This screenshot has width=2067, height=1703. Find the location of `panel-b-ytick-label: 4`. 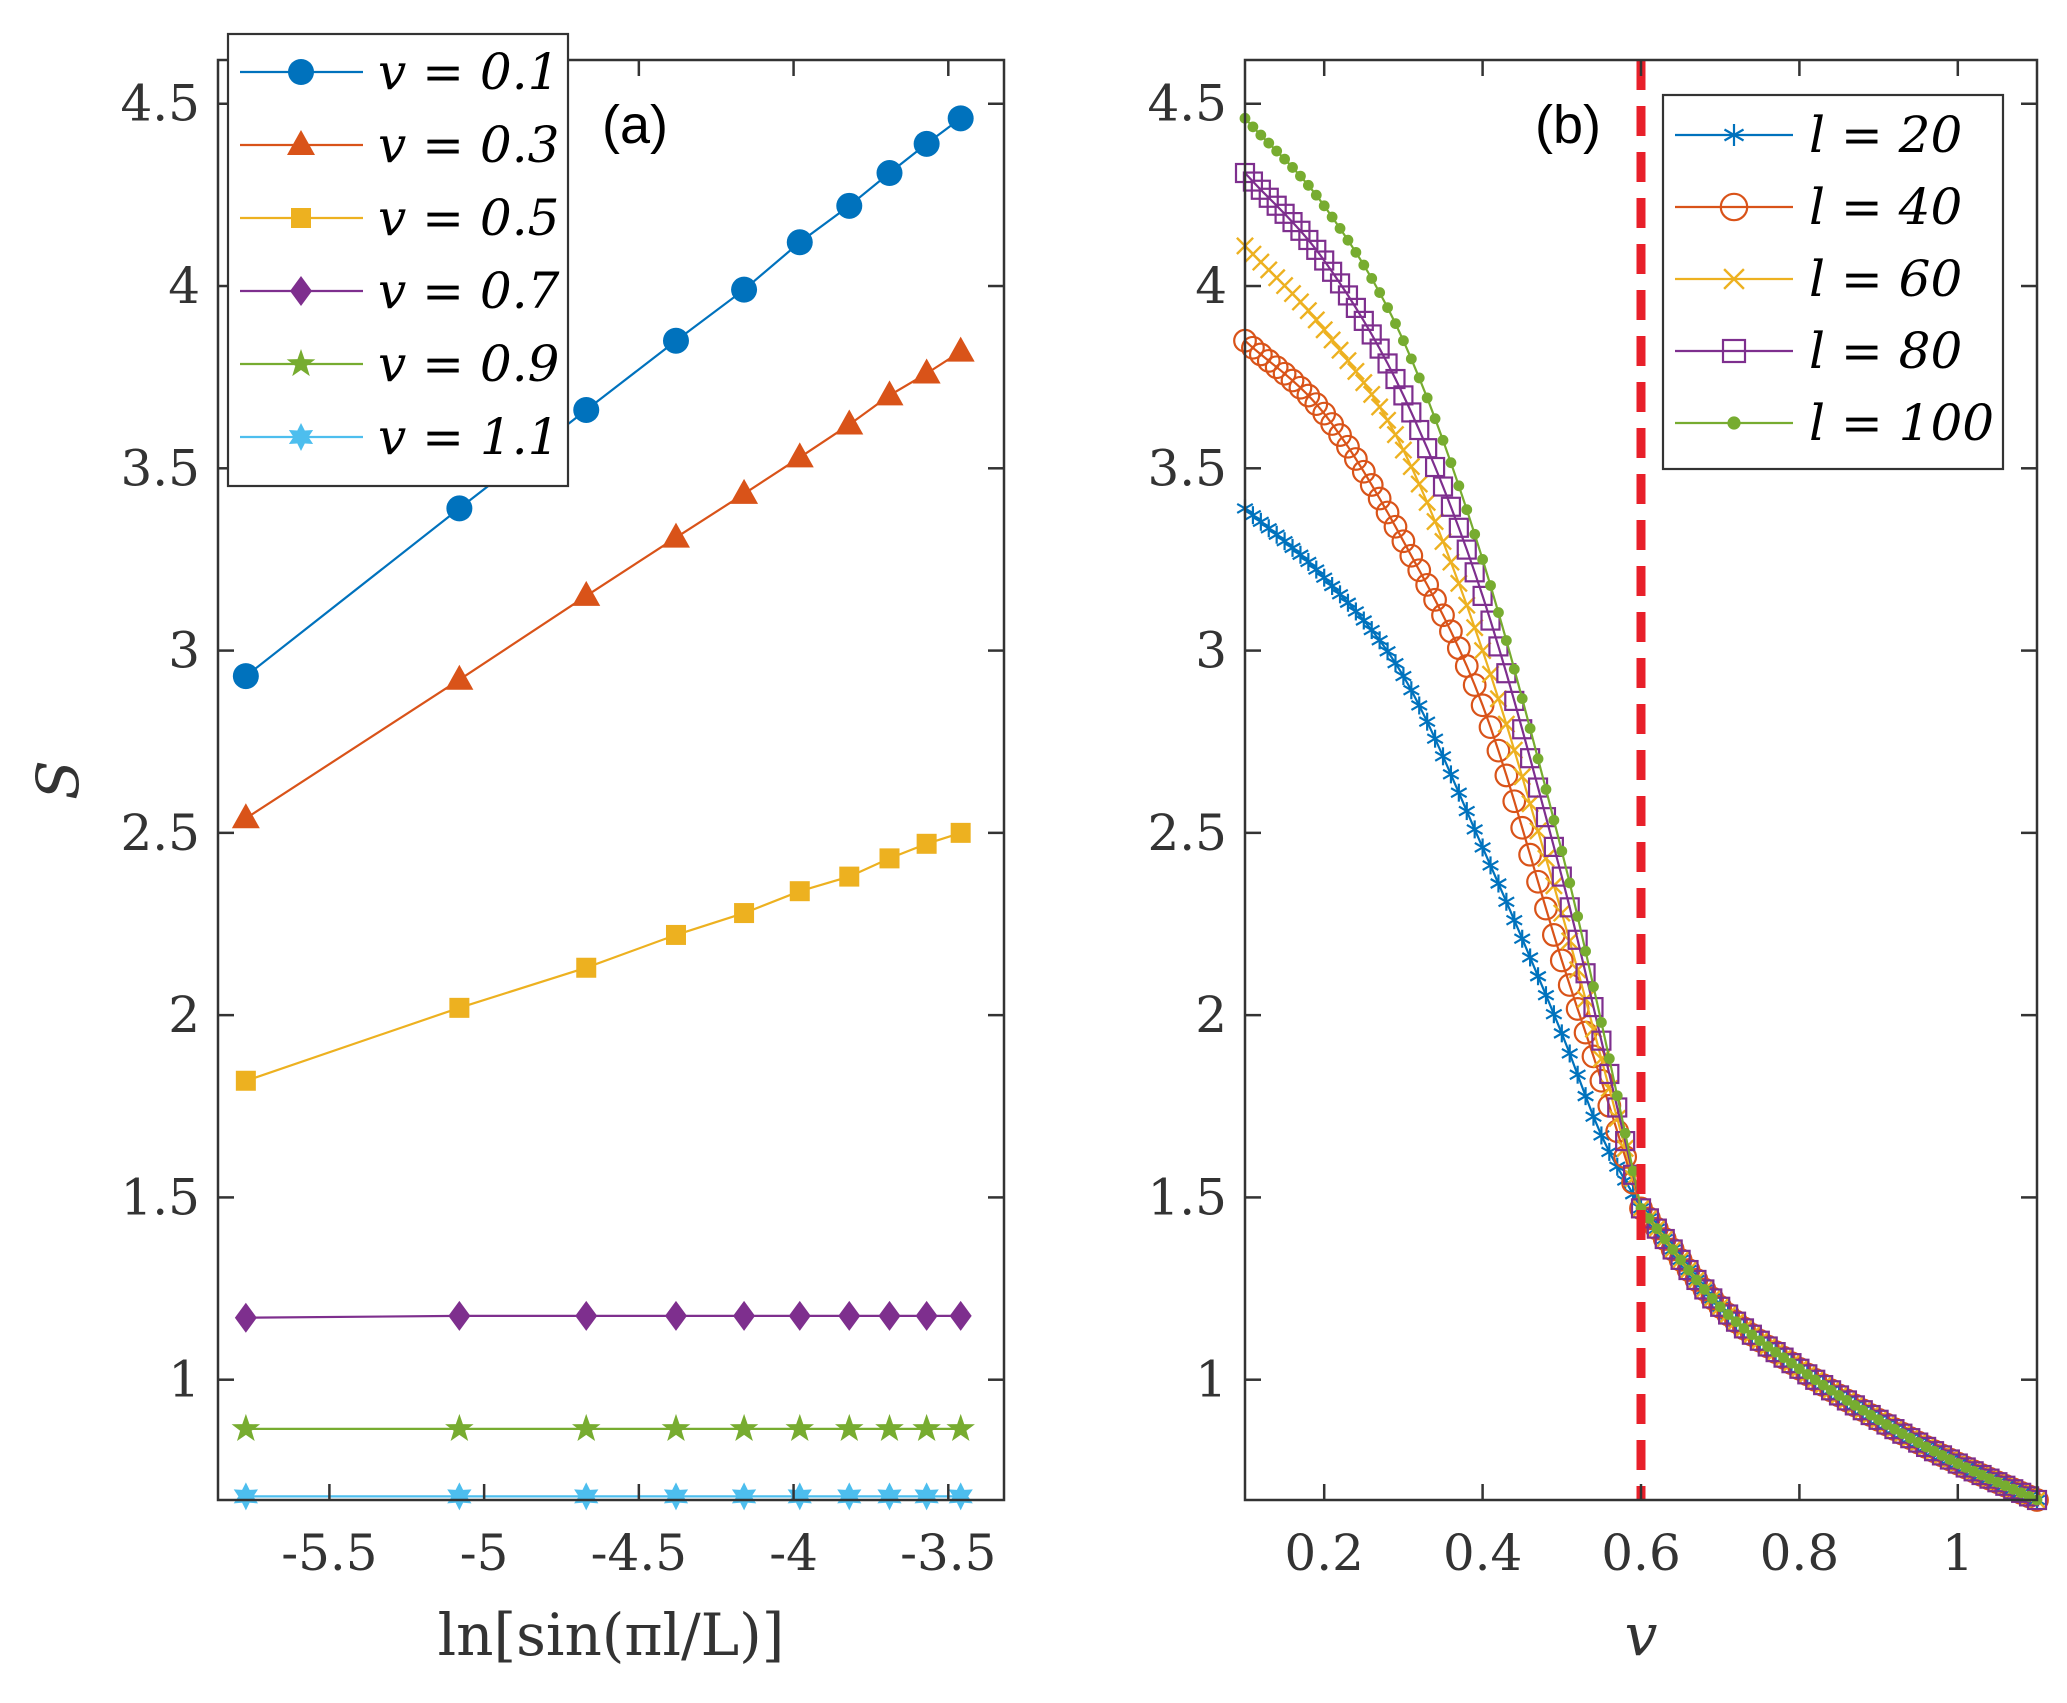

panel-b-ytick-label: 4 is located at coordinates (1211, 286).